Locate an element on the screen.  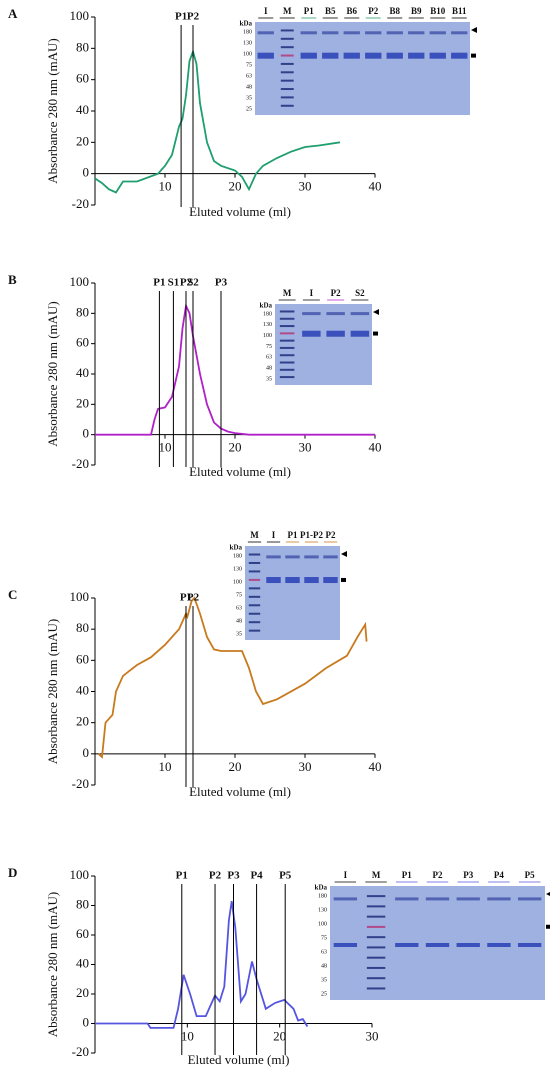
fraction-label: S2 is located at coordinates (193, 283).